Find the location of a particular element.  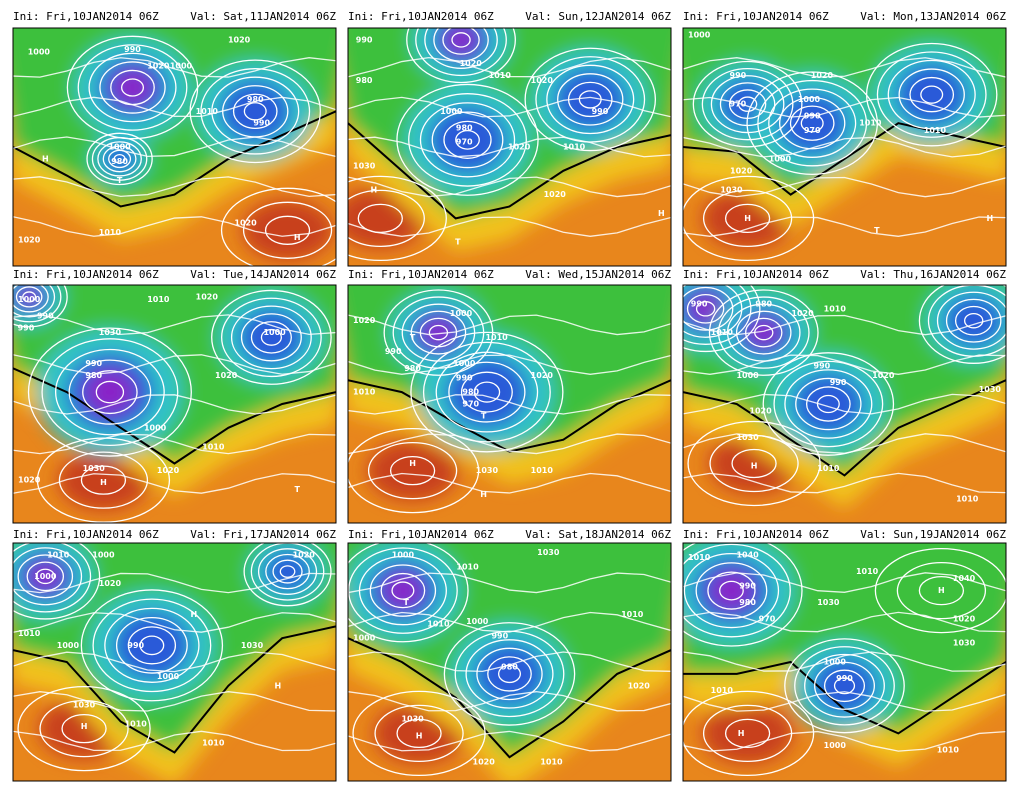

high-core is located at coordinates (412, 470).